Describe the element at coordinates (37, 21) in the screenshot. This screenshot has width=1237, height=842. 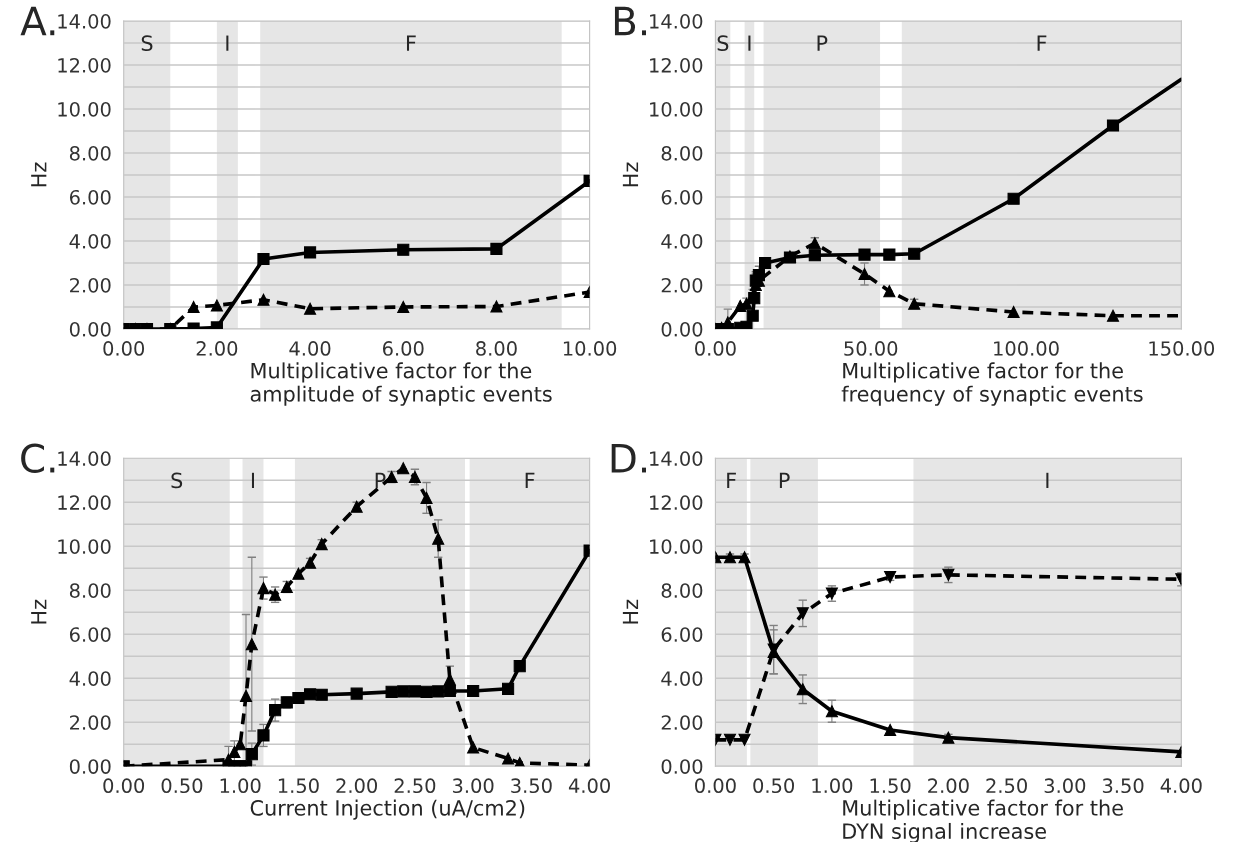
I see `chart-title: A.` at that location.